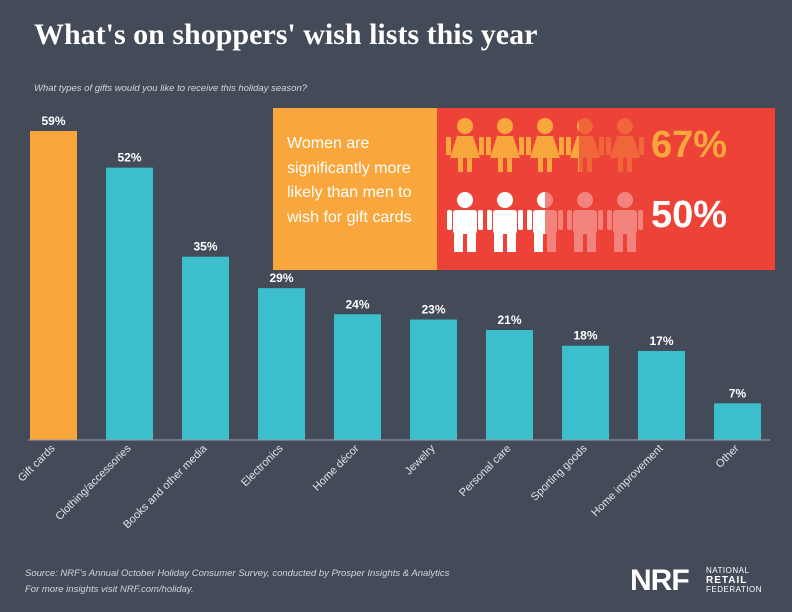  I want to click on category-label: Clothing/accessories, so click(93, 482).